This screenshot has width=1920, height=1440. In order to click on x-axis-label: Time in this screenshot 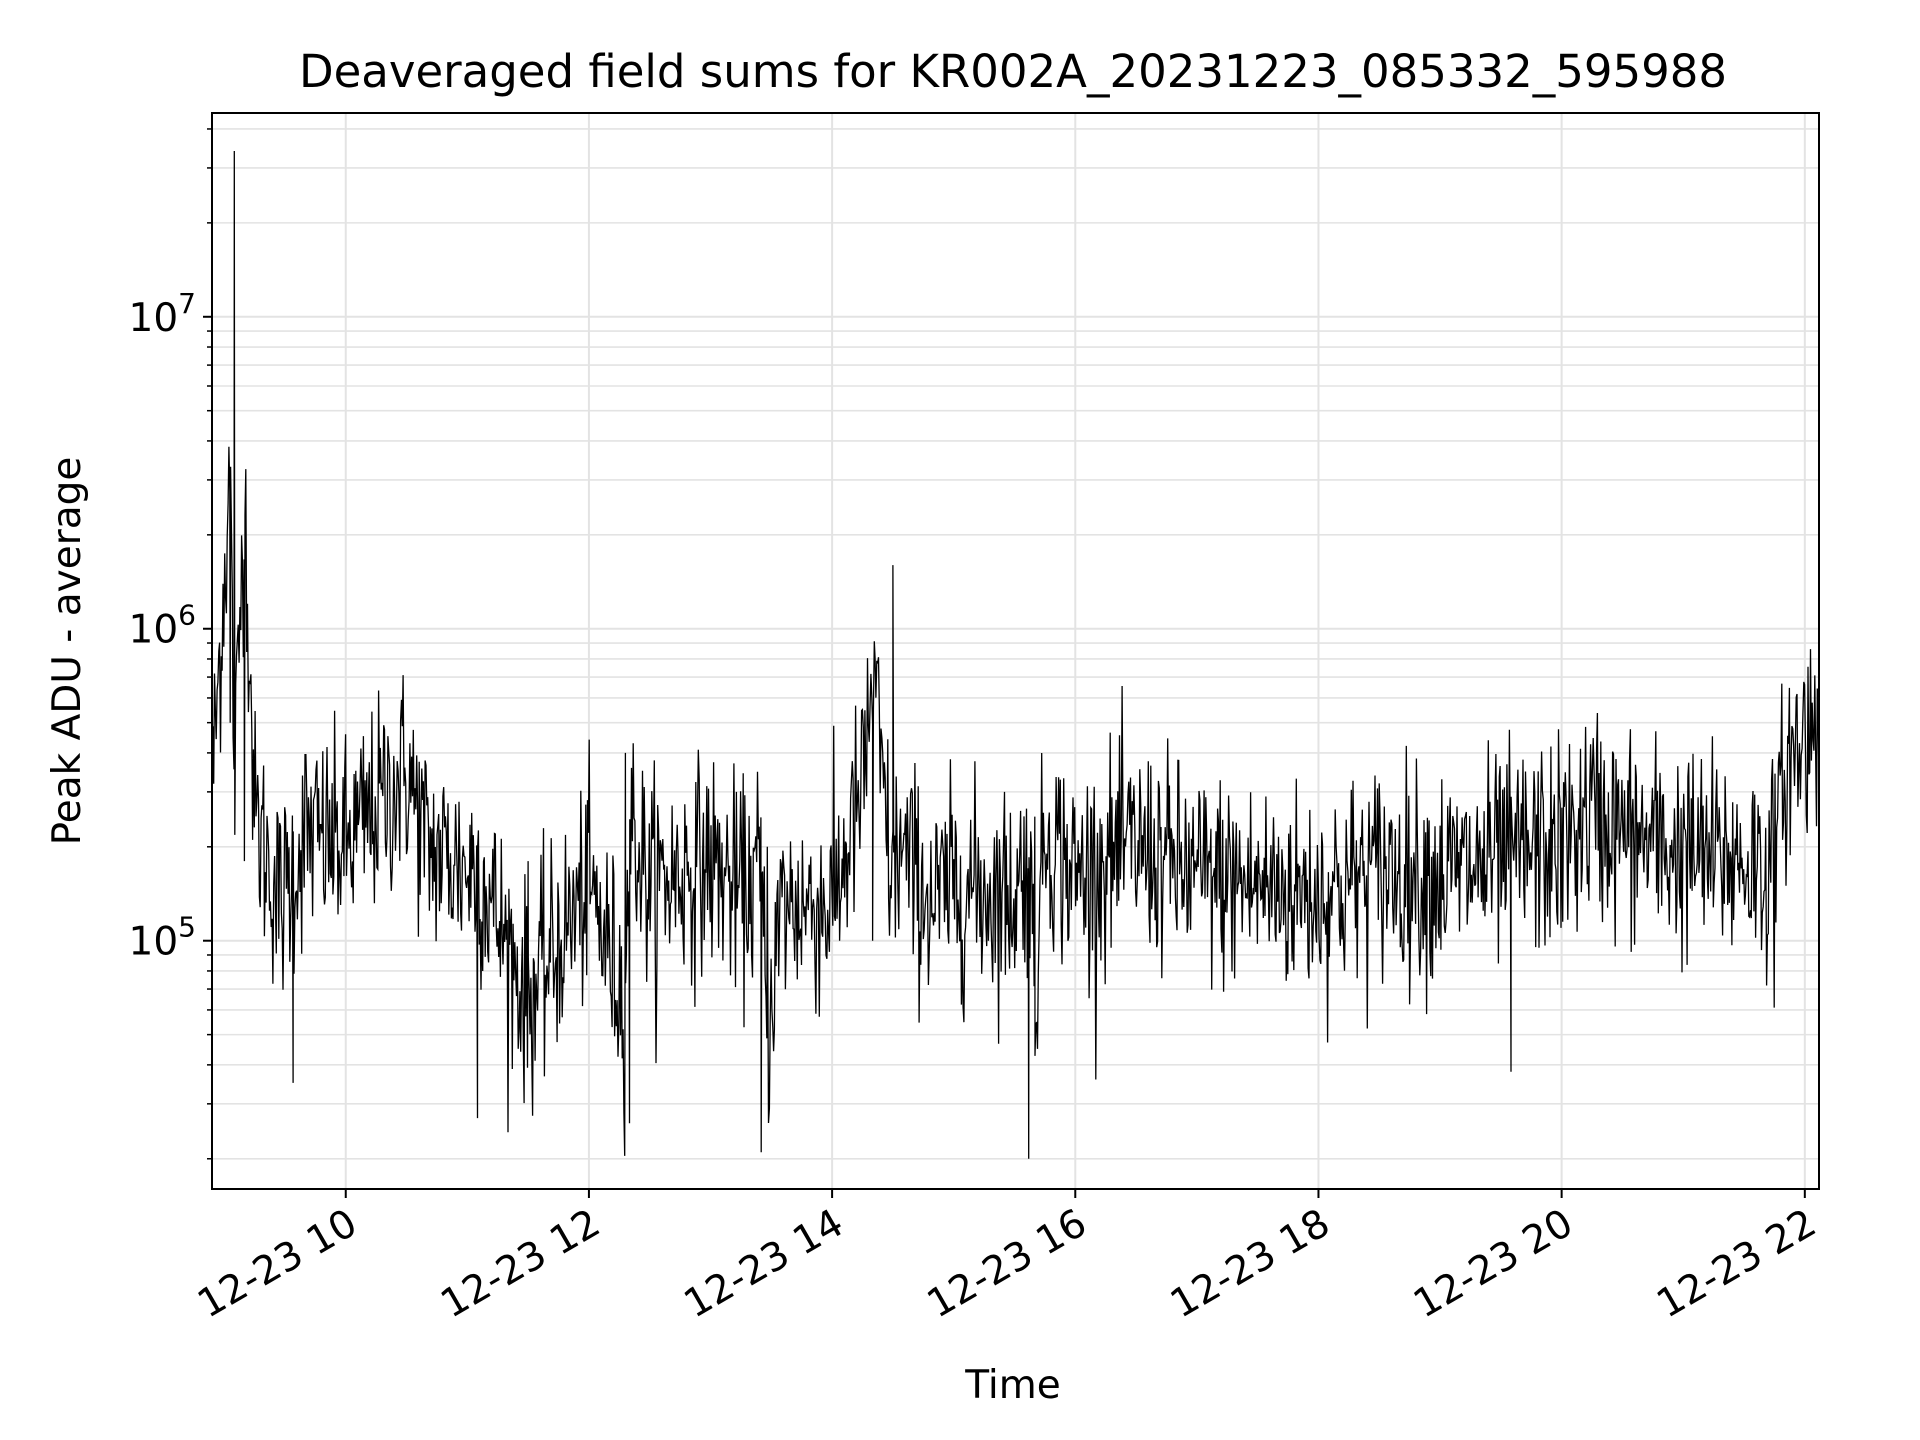, I will do `click(1012, 1385)`.